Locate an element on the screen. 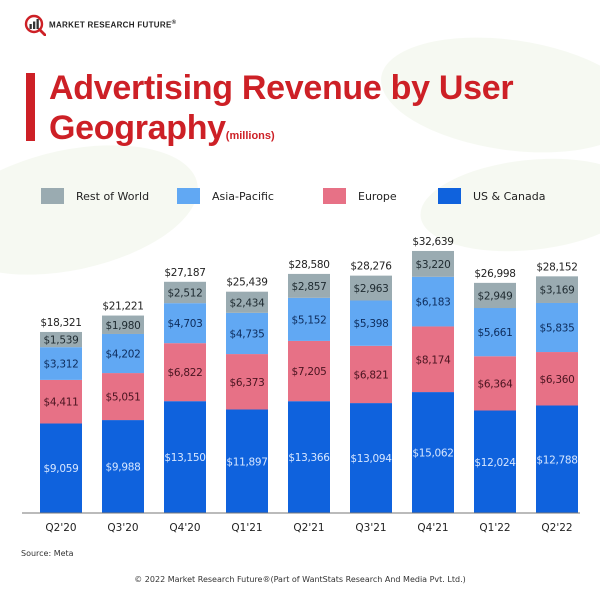 The height and width of the screenshot is (600, 600). data-label-europe: $6,360 is located at coordinates (557, 380).